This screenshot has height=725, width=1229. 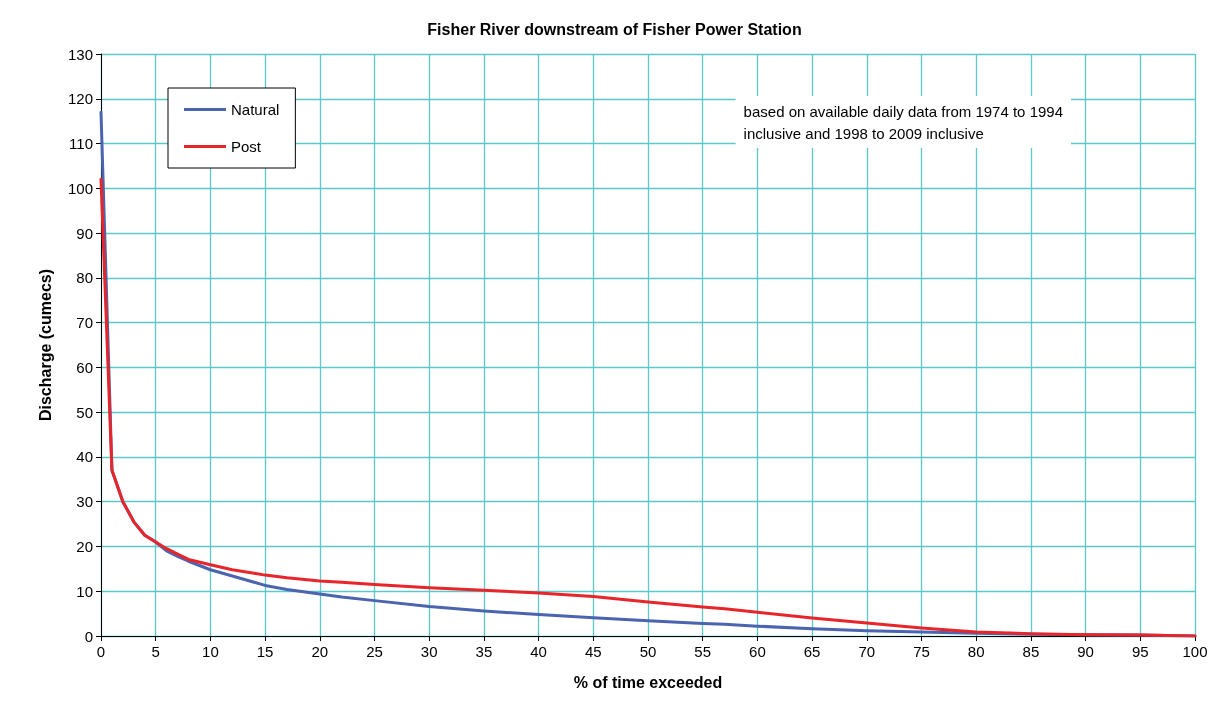 What do you see at coordinates (484, 651) in the screenshot?
I see `x-tick-label: 35` at bounding box center [484, 651].